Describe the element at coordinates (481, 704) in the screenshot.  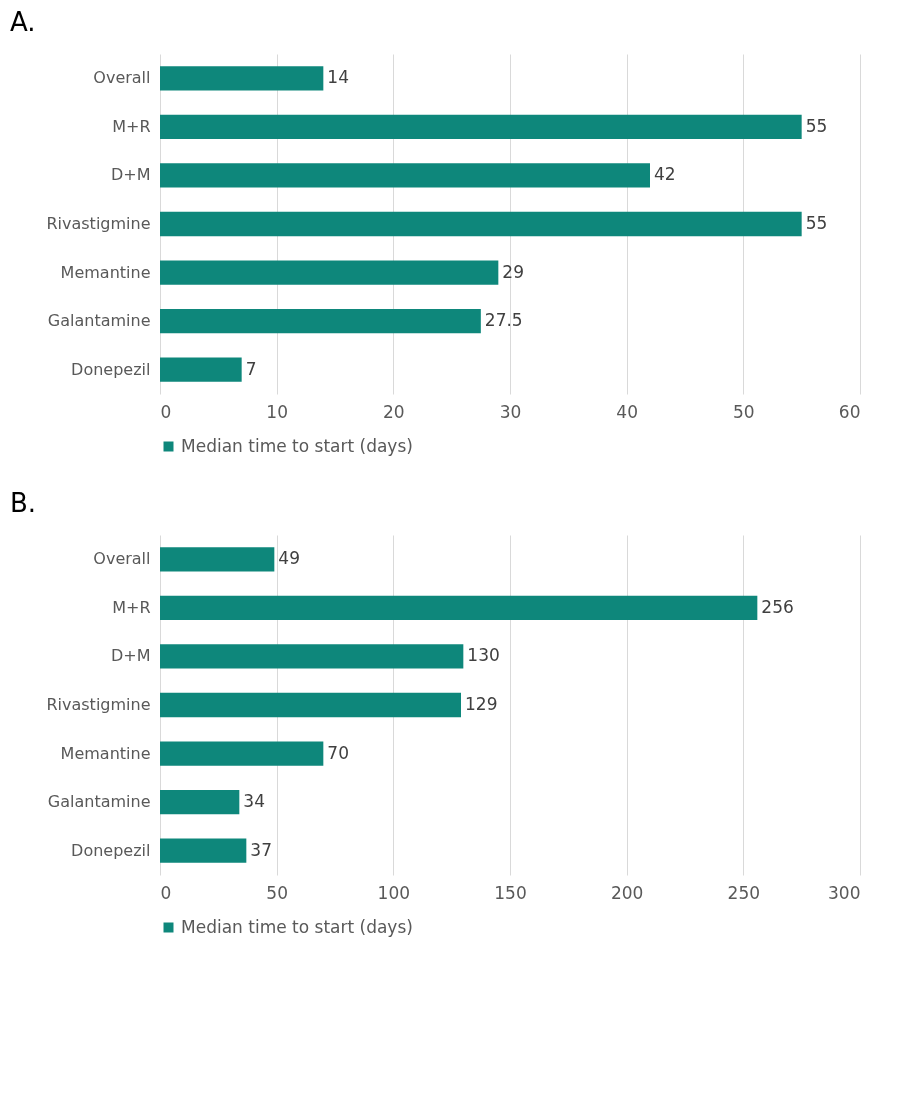
I see `data-label: 129` at that location.